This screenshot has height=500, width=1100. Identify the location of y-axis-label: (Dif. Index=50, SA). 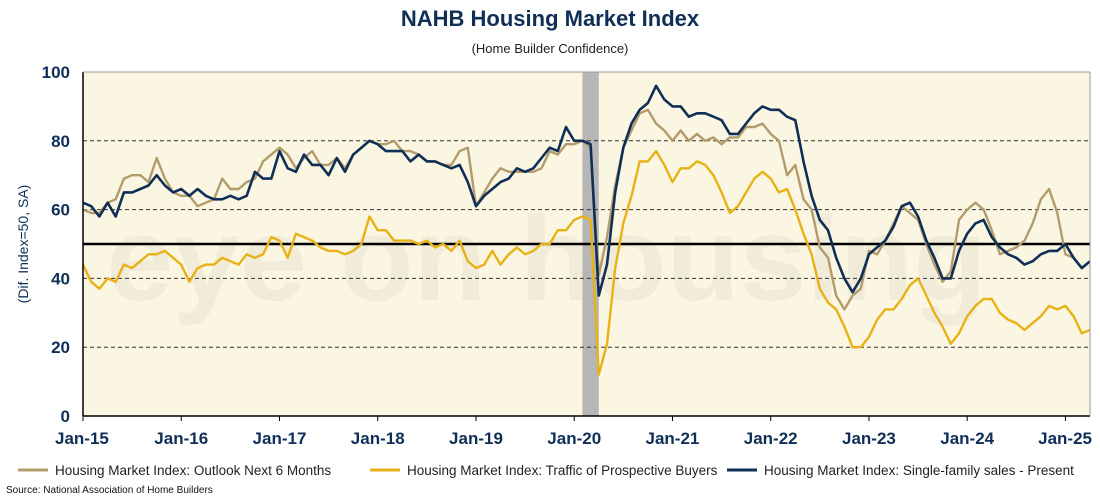
(23, 244).